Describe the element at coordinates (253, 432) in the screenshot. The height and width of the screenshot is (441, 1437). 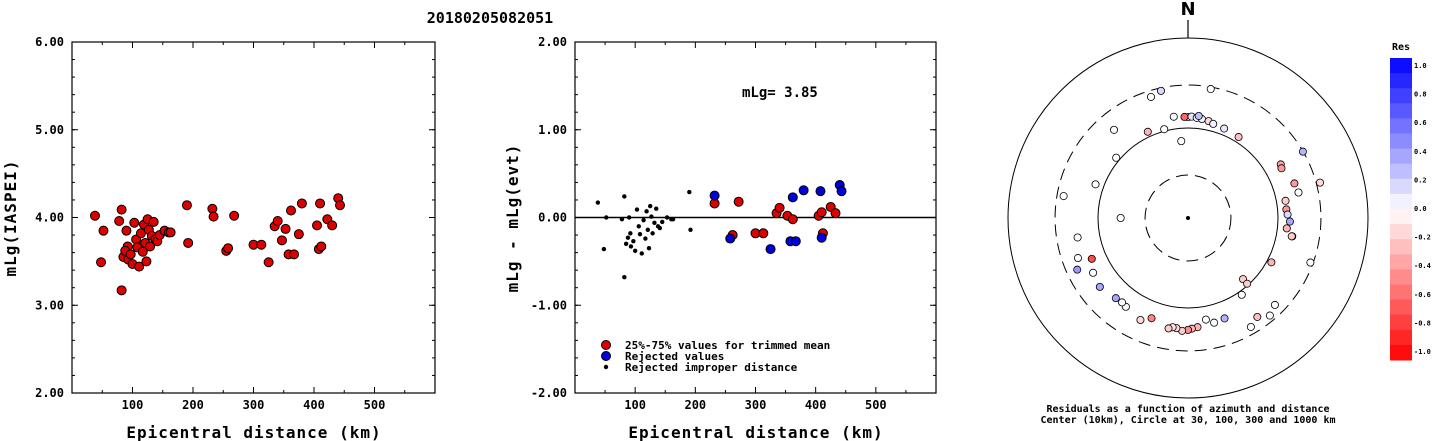
I see `x-axis-label: Epicentral distance (km)` at that location.